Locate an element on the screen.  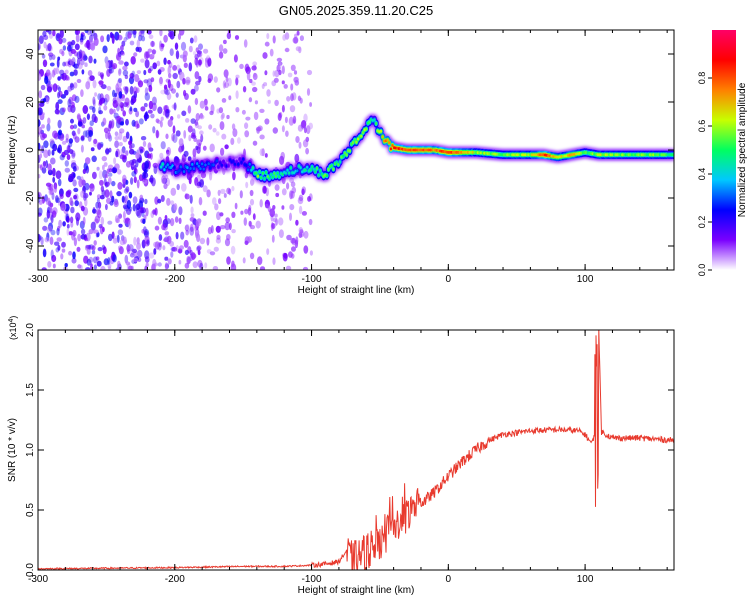
figure-title: GN05.2025.359.11.20.C25 is located at coordinates (356, 10).